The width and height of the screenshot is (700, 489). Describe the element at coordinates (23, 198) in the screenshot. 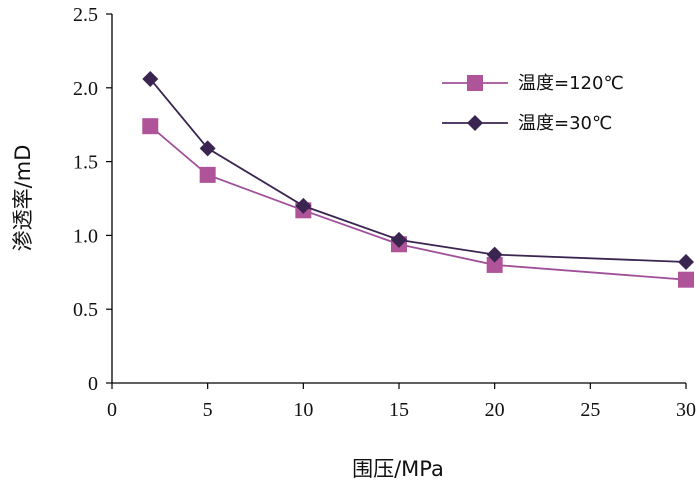

I see `y-axis-title: 渗透率/mD` at that location.